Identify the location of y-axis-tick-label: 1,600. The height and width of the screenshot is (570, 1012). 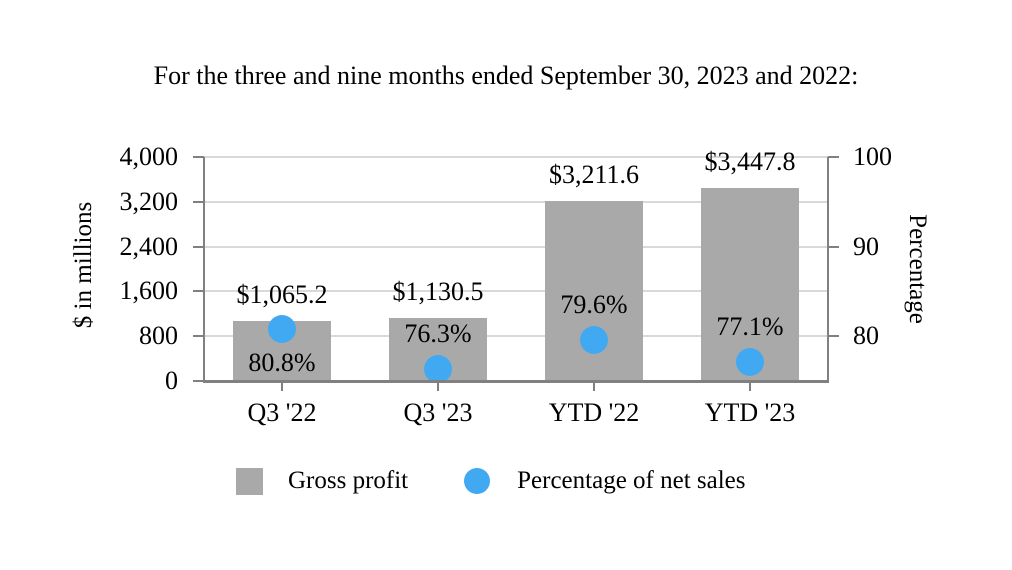
(149, 291).